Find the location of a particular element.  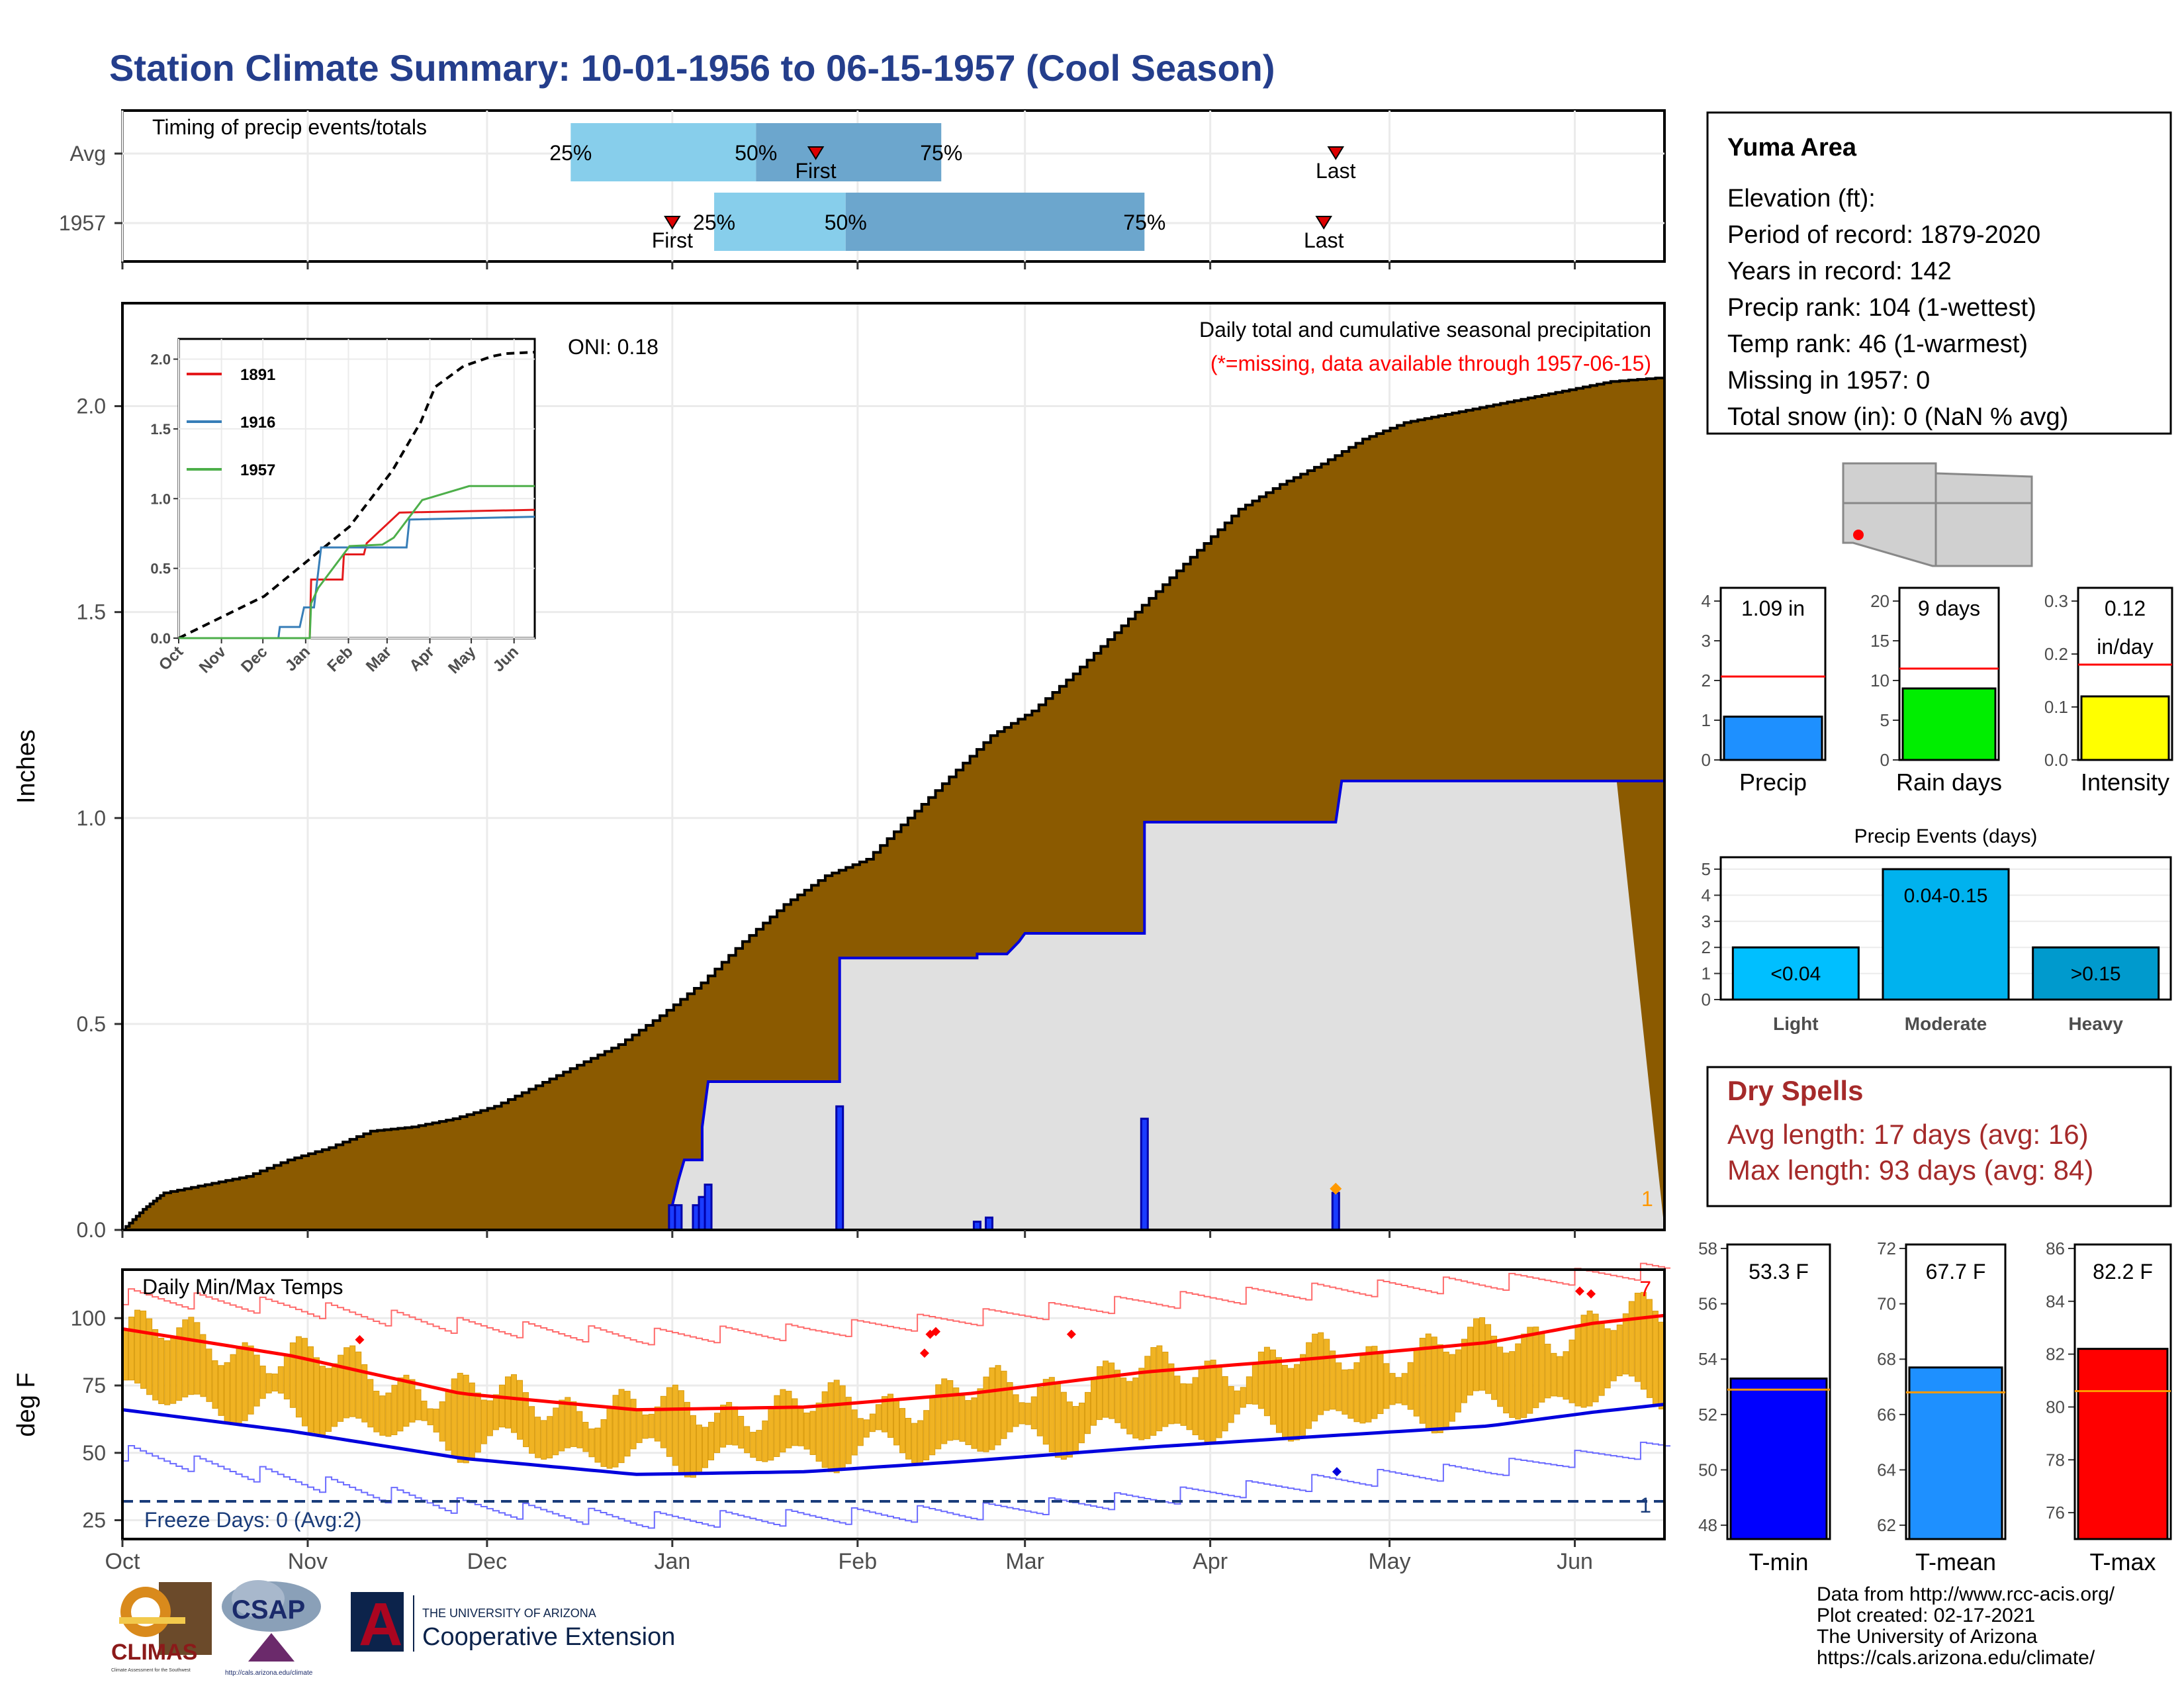

precip-missing-marker is located at coordinates (1336, 1188).